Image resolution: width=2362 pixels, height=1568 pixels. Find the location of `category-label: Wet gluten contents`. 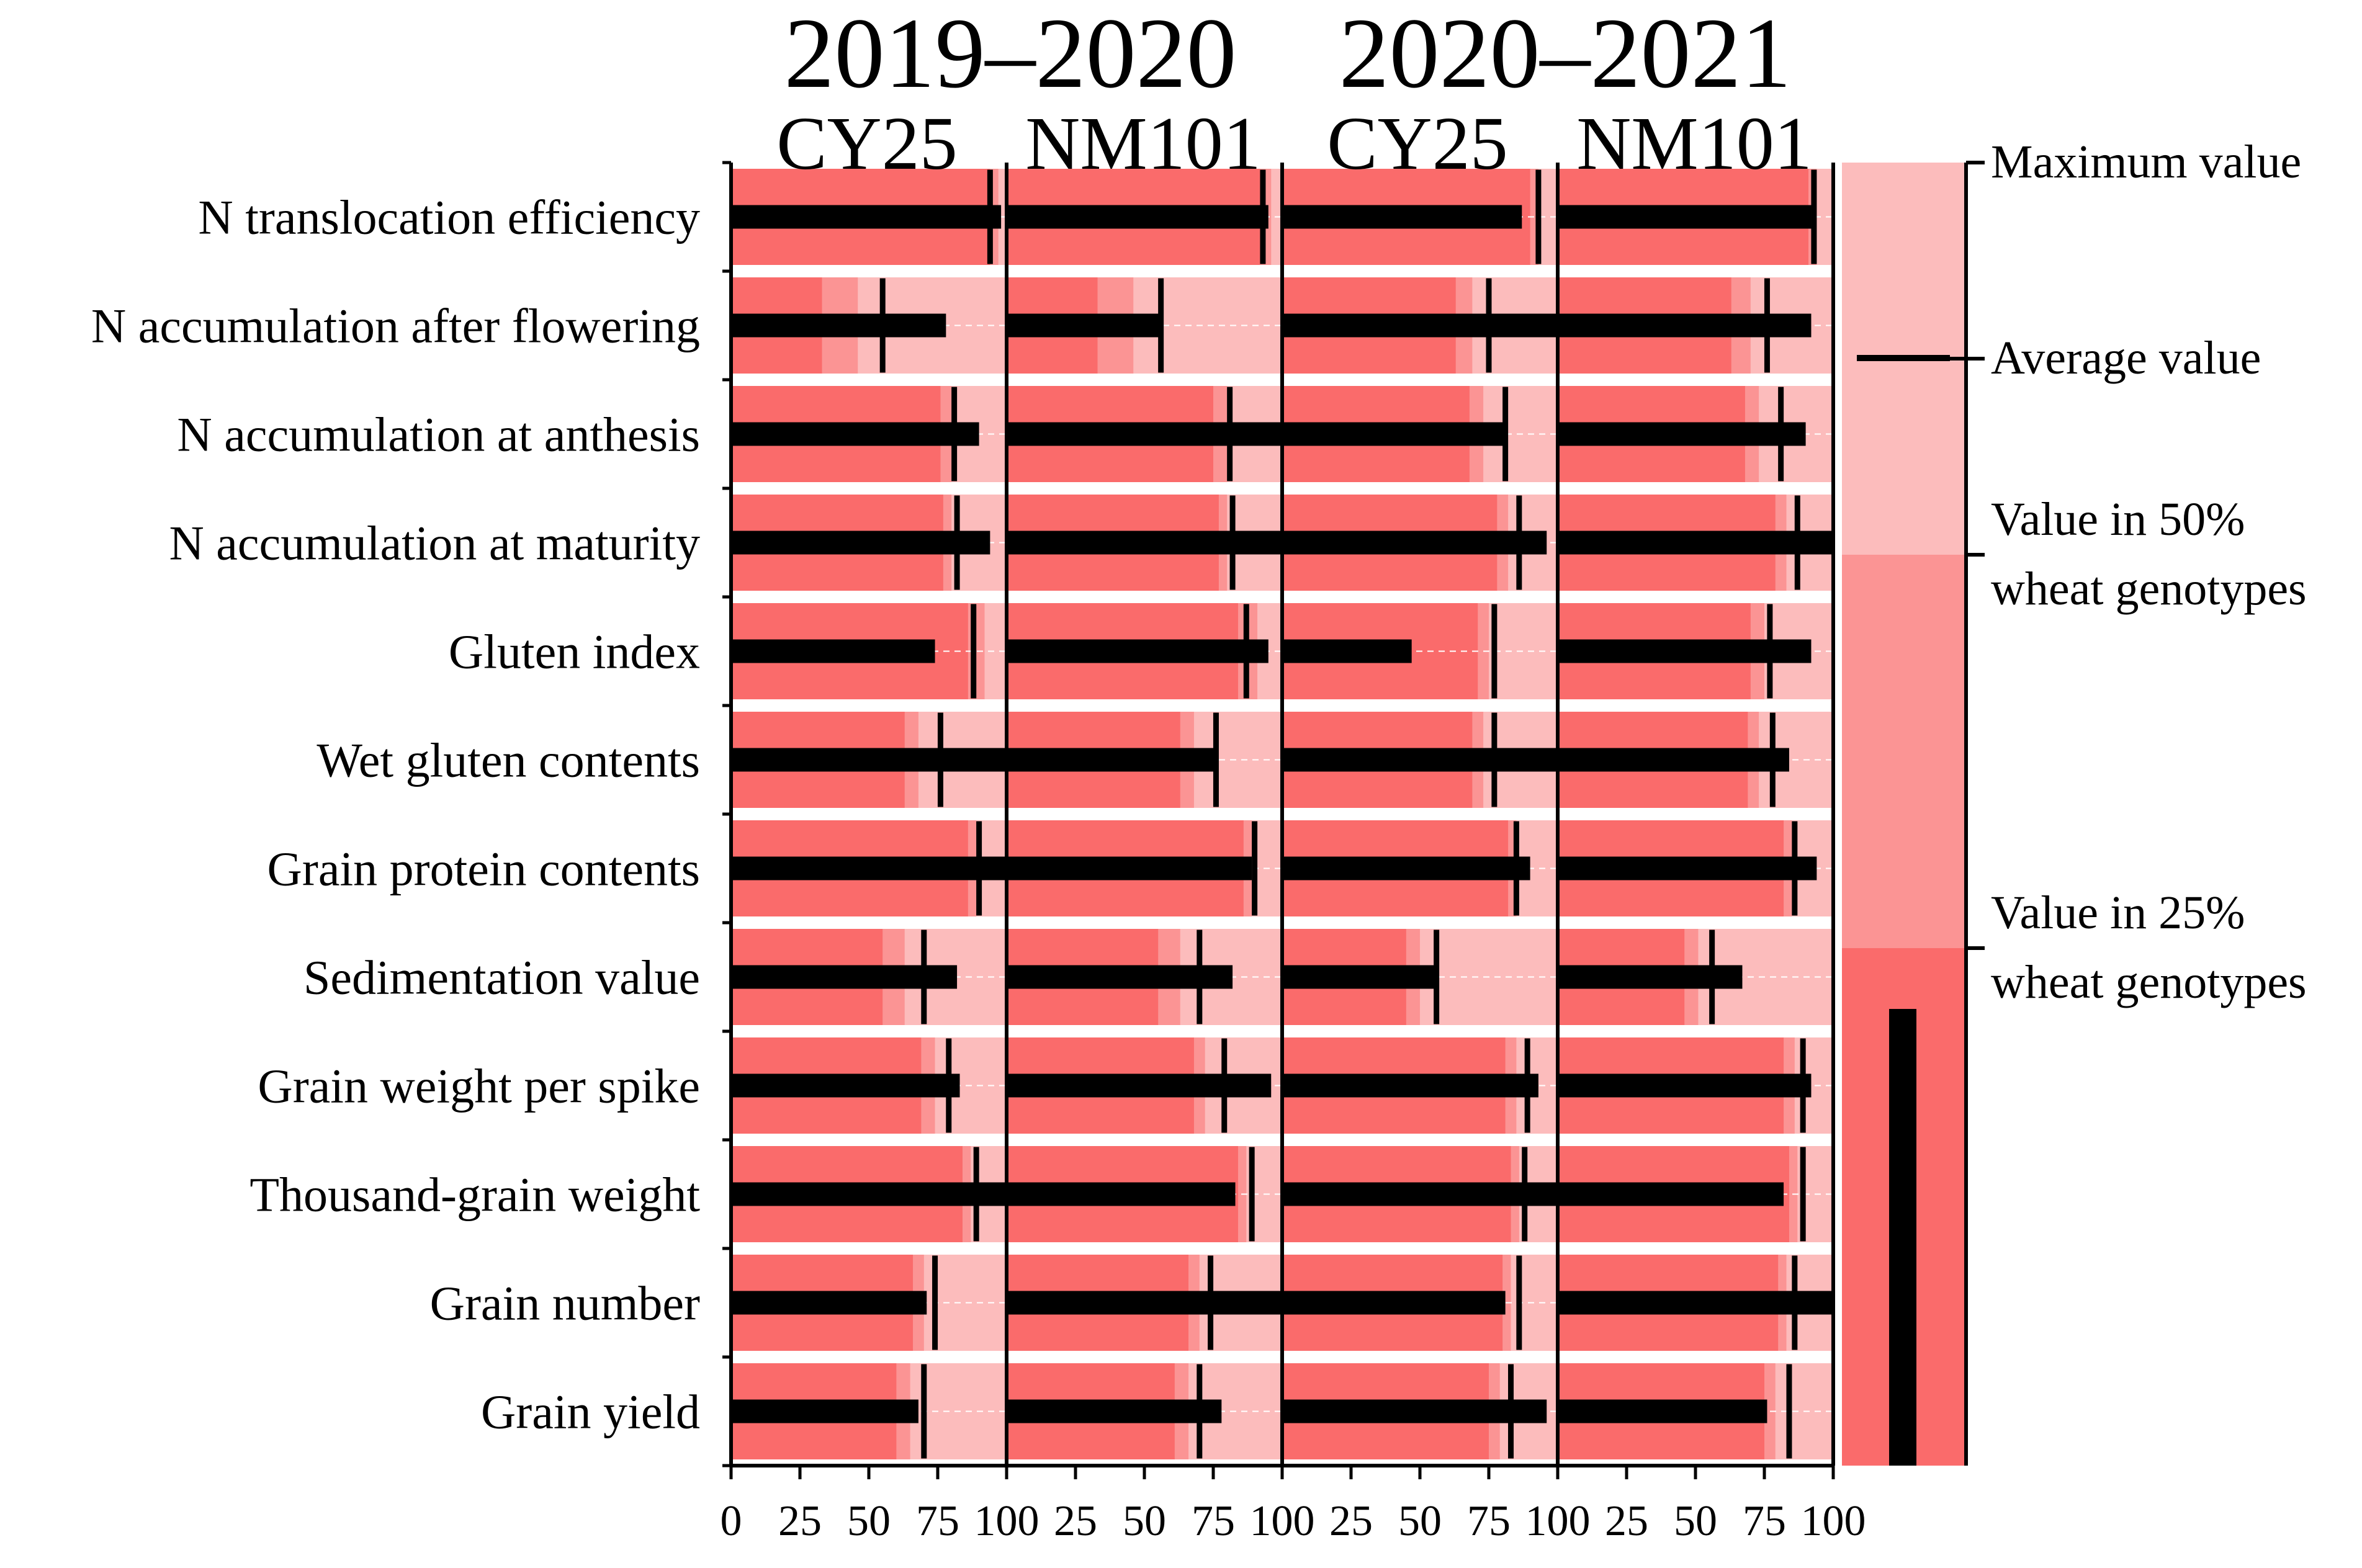

category-label: Wet gluten contents is located at coordinates (509, 760).